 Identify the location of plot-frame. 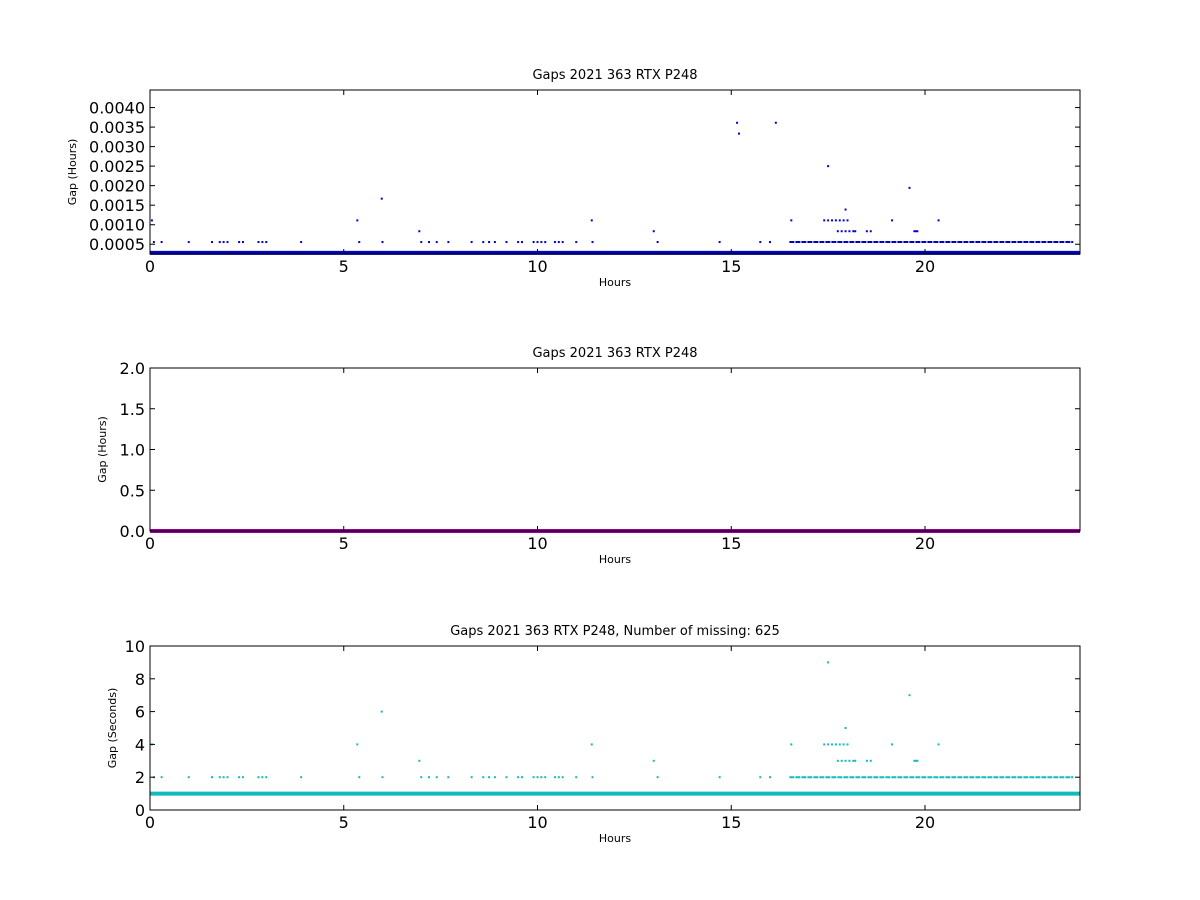
(615, 728).